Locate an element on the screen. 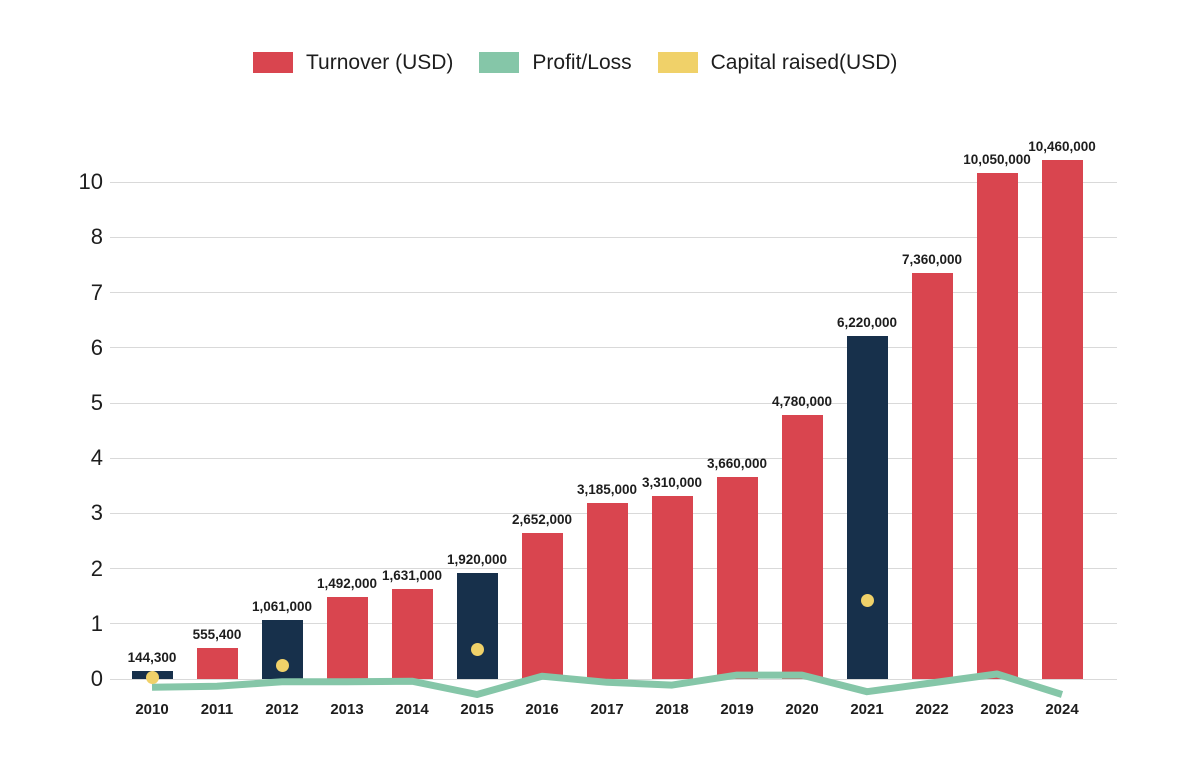 The width and height of the screenshot is (1200, 779). x-axis-label-2013: 2013 is located at coordinates (347, 709).